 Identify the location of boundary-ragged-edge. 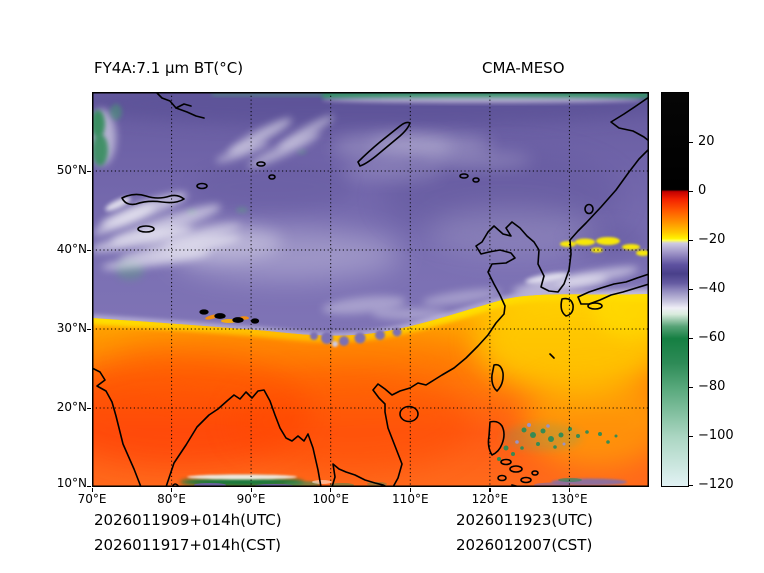
(356, 337).